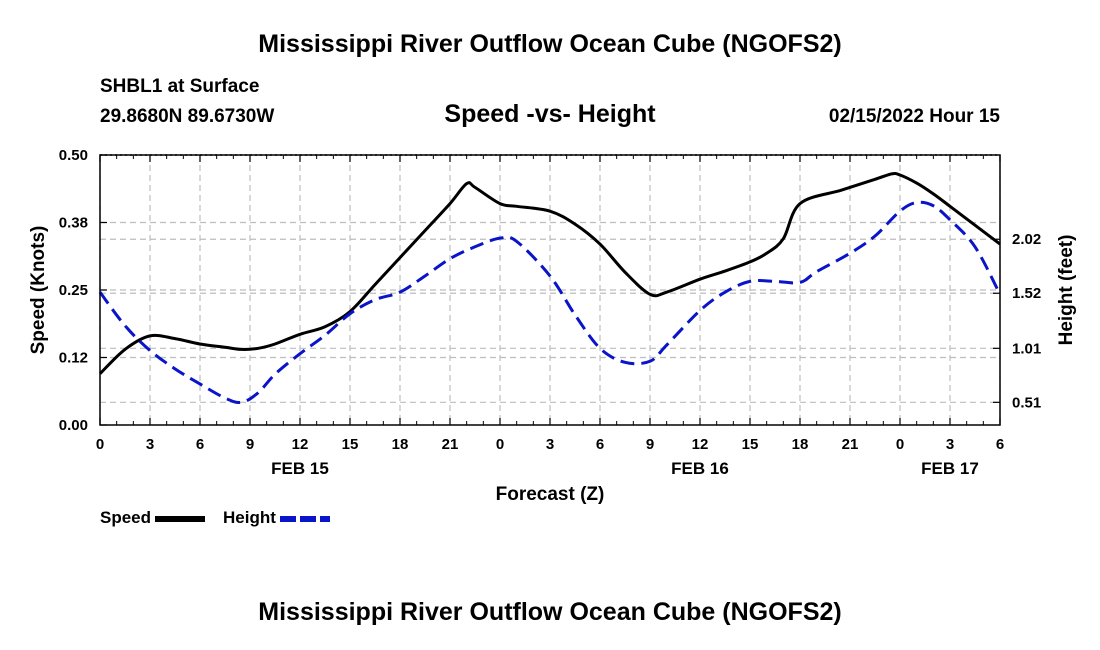 Image resolution: width=1100 pixels, height=650 pixels. I want to click on legend-speed-swatch, so click(180, 519).